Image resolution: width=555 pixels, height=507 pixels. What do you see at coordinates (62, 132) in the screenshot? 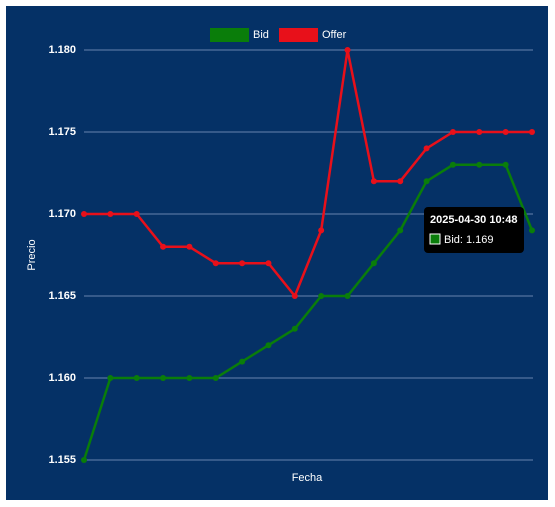
I see `y-tick-label: 1.175` at bounding box center [62, 132].